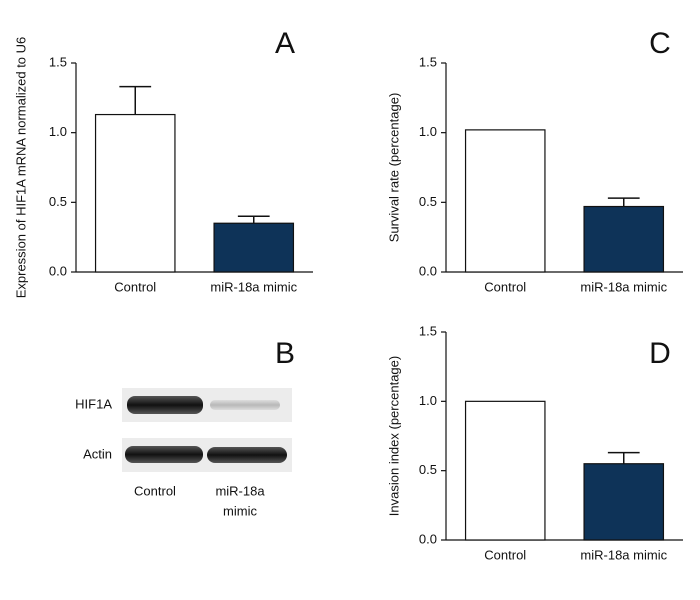 This screenshot has height=600, width=700. What do you see at coordinates (393, 168) in the screenshot?
I see `y-axis-label: Survival rate (percentage)` at bounding box center [393, 168].